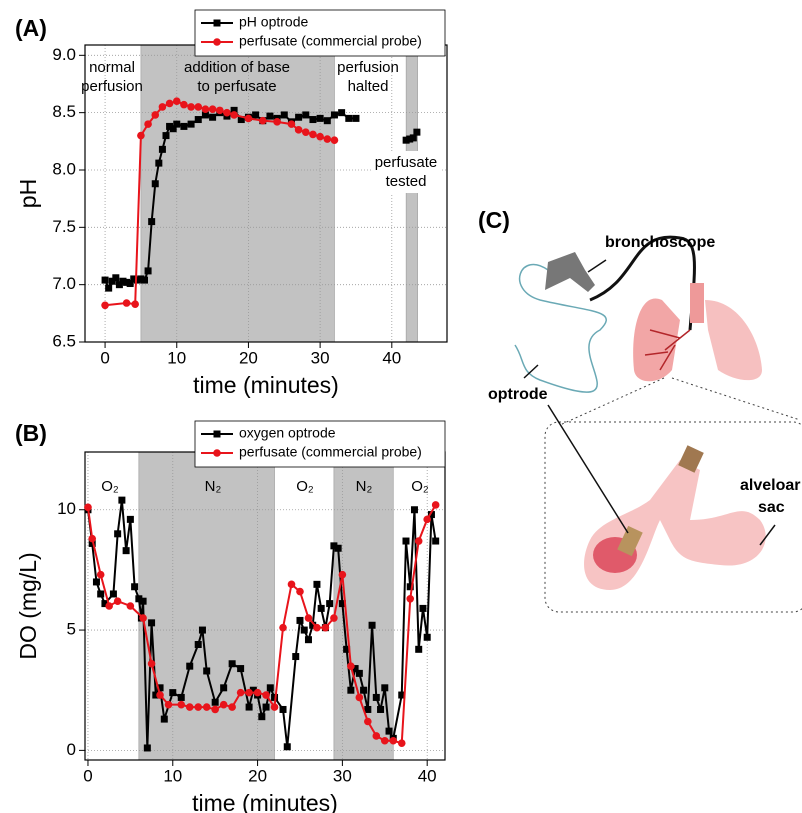 Image resolution: width=802 pixels, height=813 pixels. What do you see at coordinates (64, 340) in the screenshot?
I see `y-tick-label: 6.5` at bounding box center [64, 340].